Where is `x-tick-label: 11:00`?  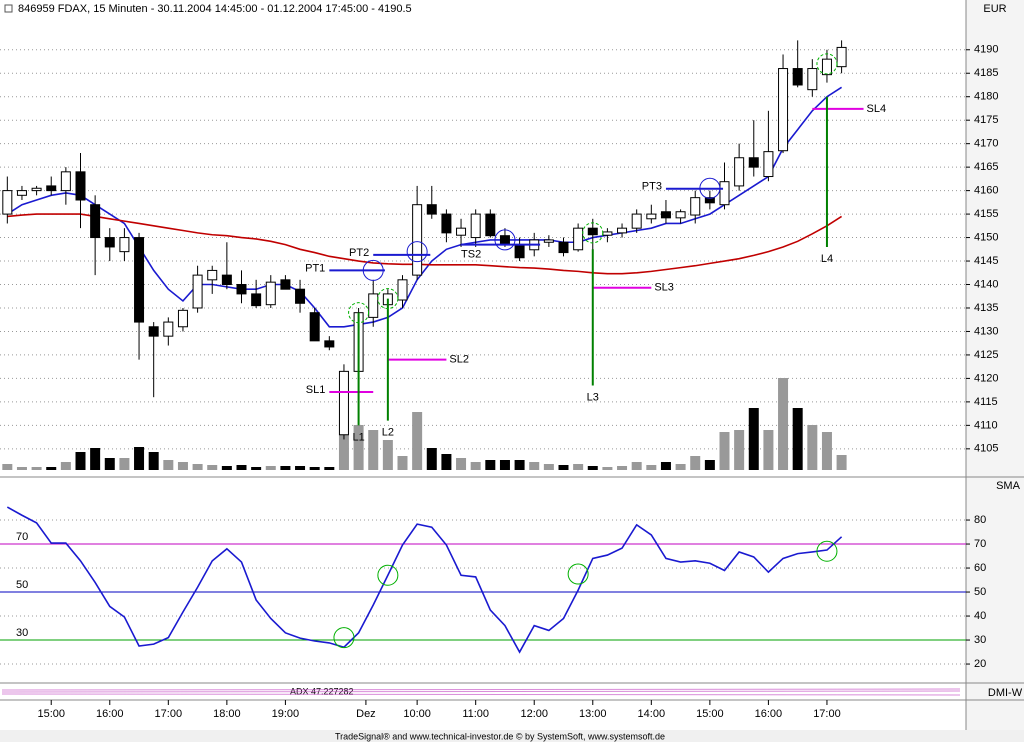 x-tick-label: 11:00 is located at coordinates (475, 714).